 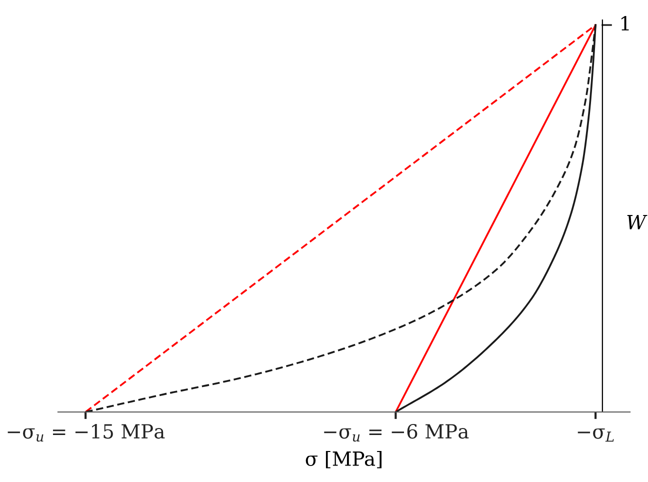 What do you see at coordinates (625, 23) in the screenshot?
I see `annotation: 1` at bounding box center [625, 23].